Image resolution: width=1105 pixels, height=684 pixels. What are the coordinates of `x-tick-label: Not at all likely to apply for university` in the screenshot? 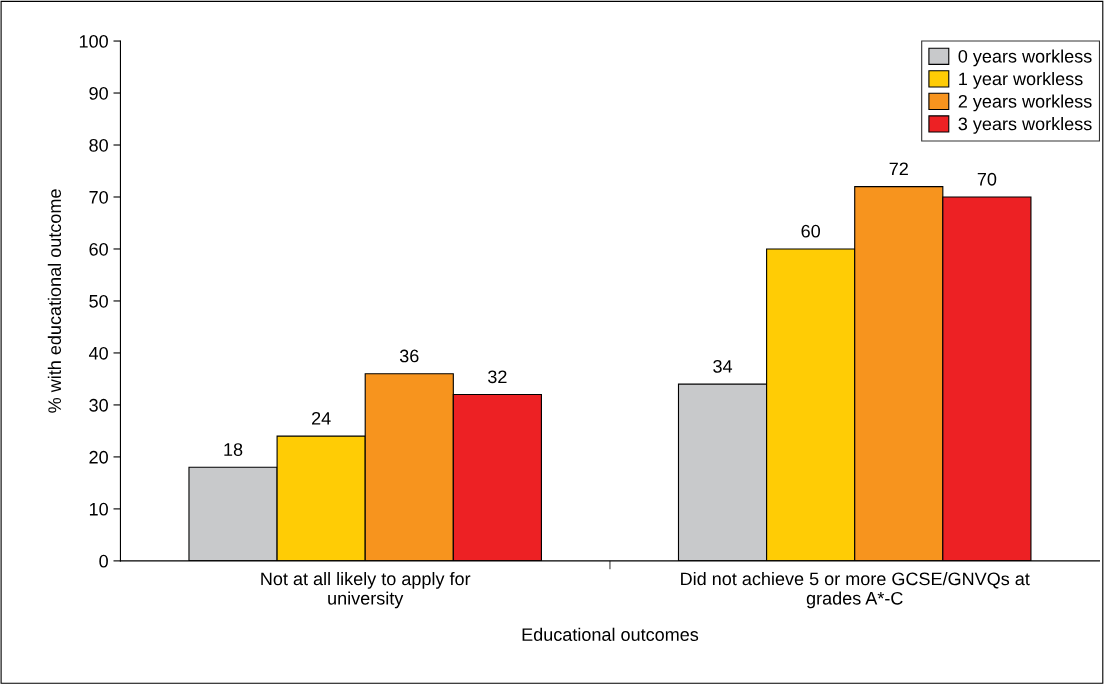 It's located at (366, 590).